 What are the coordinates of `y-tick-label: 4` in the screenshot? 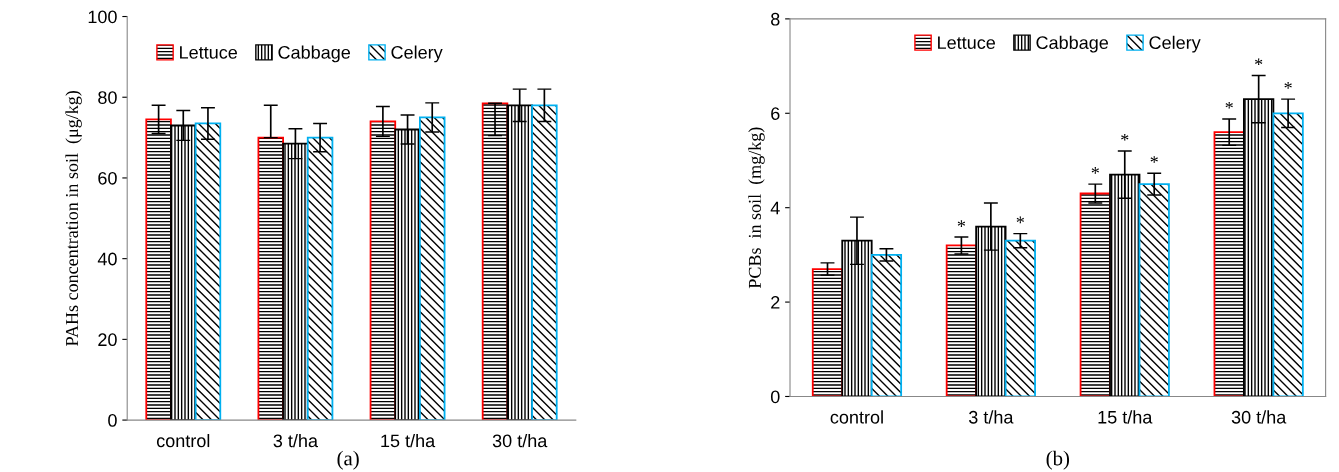 It's located at (775, 208).